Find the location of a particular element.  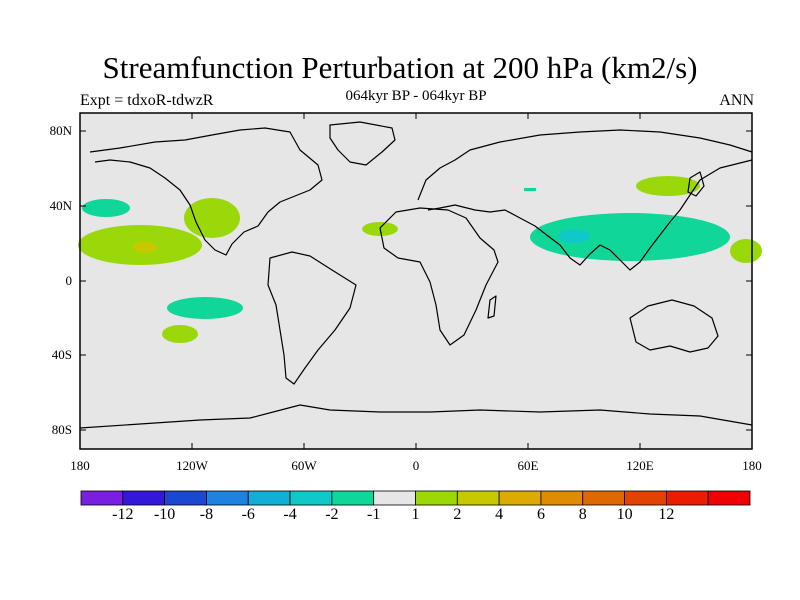

experiment-label: Expt = tdxoR-tdwzR is located at coordinates (147, 100).